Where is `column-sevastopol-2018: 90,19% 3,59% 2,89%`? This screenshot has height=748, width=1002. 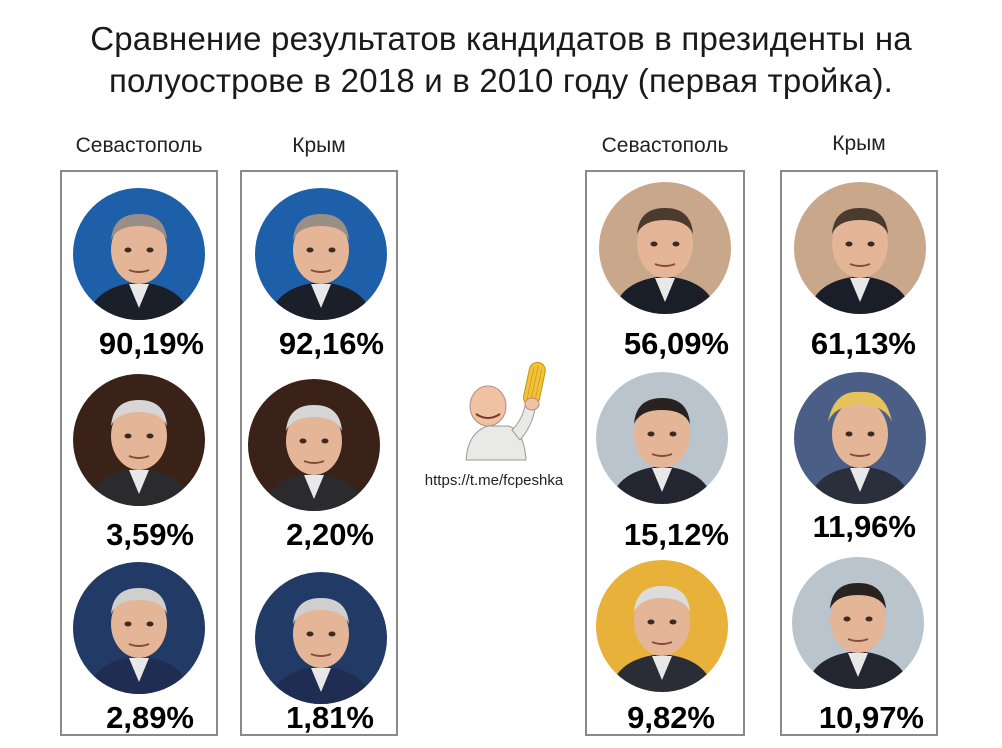
column-sevastopol-2018: 90,19% 3,59% 2,89% is located at coordinates (139, 453).